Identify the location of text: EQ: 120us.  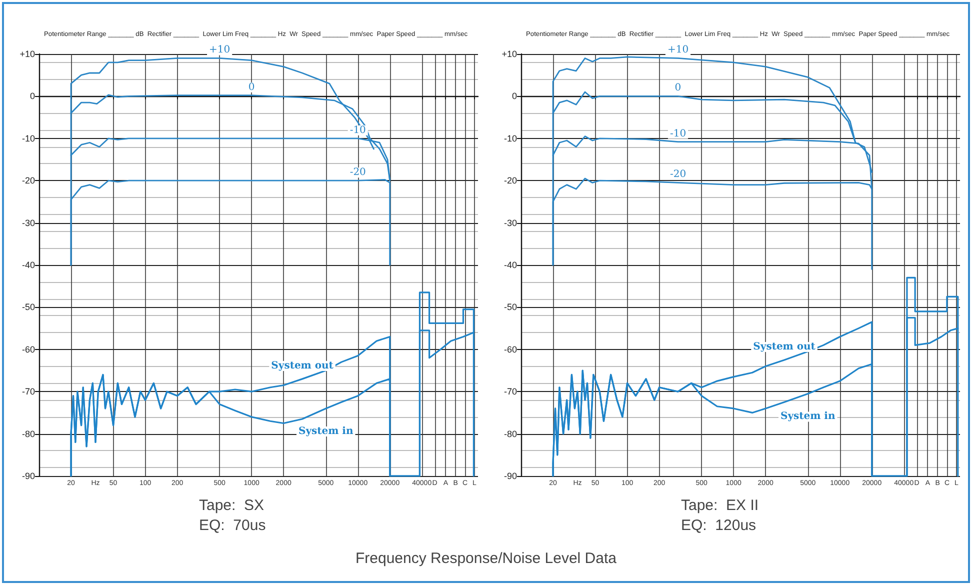
(718, 525).